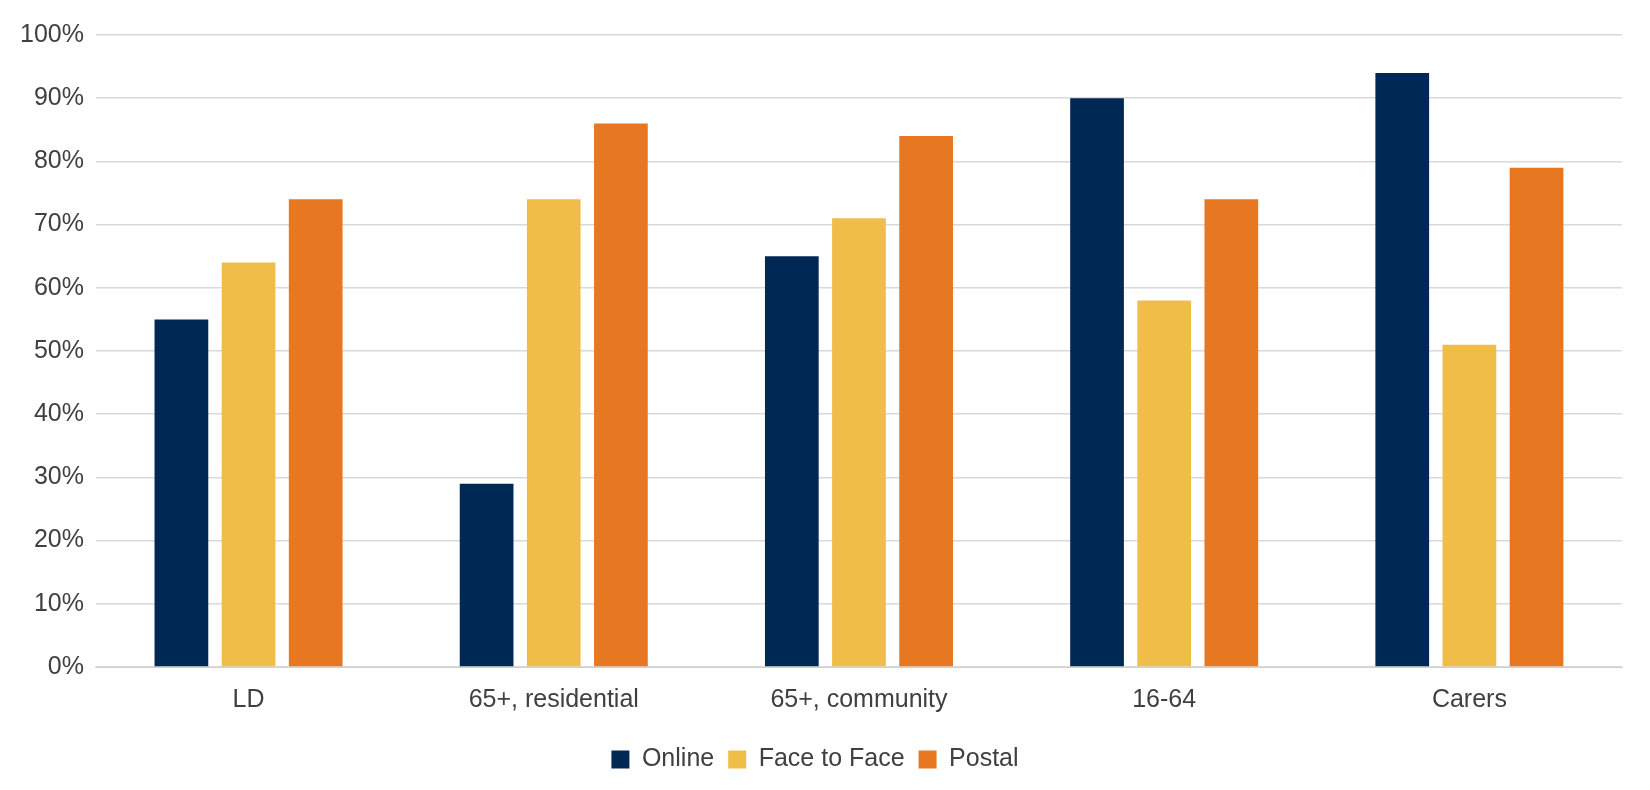  I want to click on y-tick-label: 30%, so click(58, 475).